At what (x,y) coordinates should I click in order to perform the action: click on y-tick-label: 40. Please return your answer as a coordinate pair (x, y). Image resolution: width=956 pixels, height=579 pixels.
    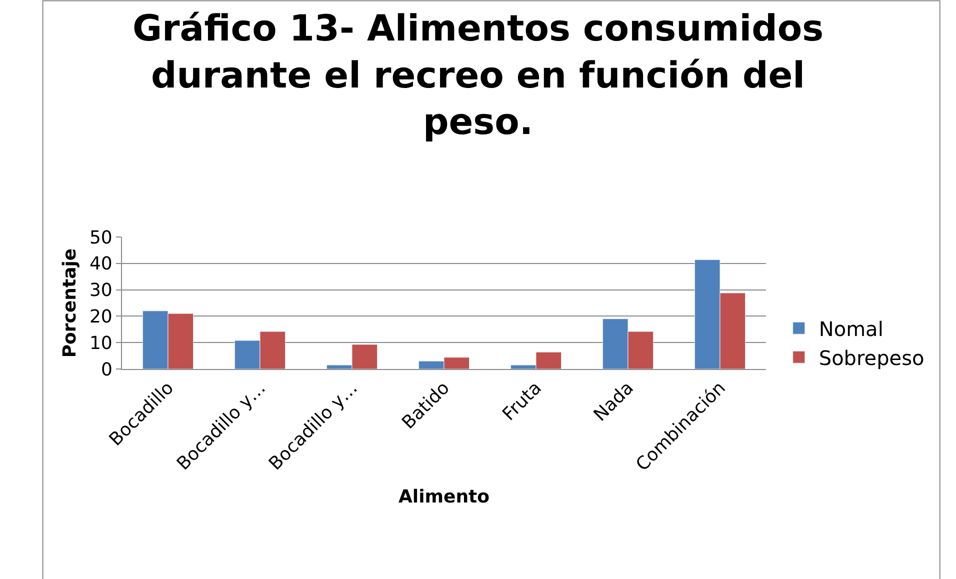
    Looking at the image, I should click on (100, 264).